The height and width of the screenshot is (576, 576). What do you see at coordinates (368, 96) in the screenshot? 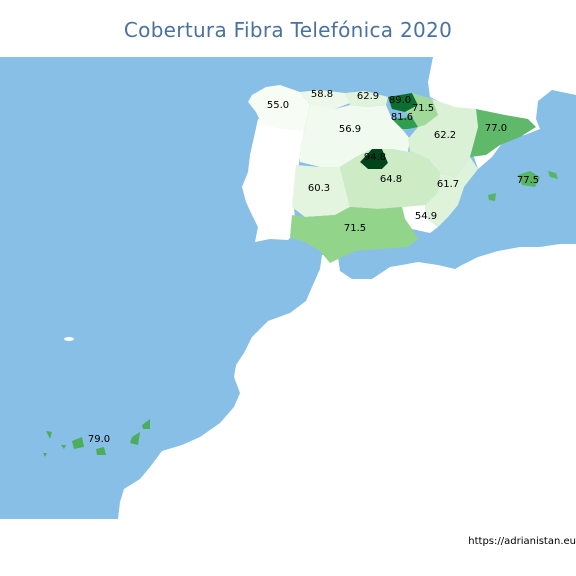
I see `label-cantabria: 62.9` at bounding box center [368, 96].